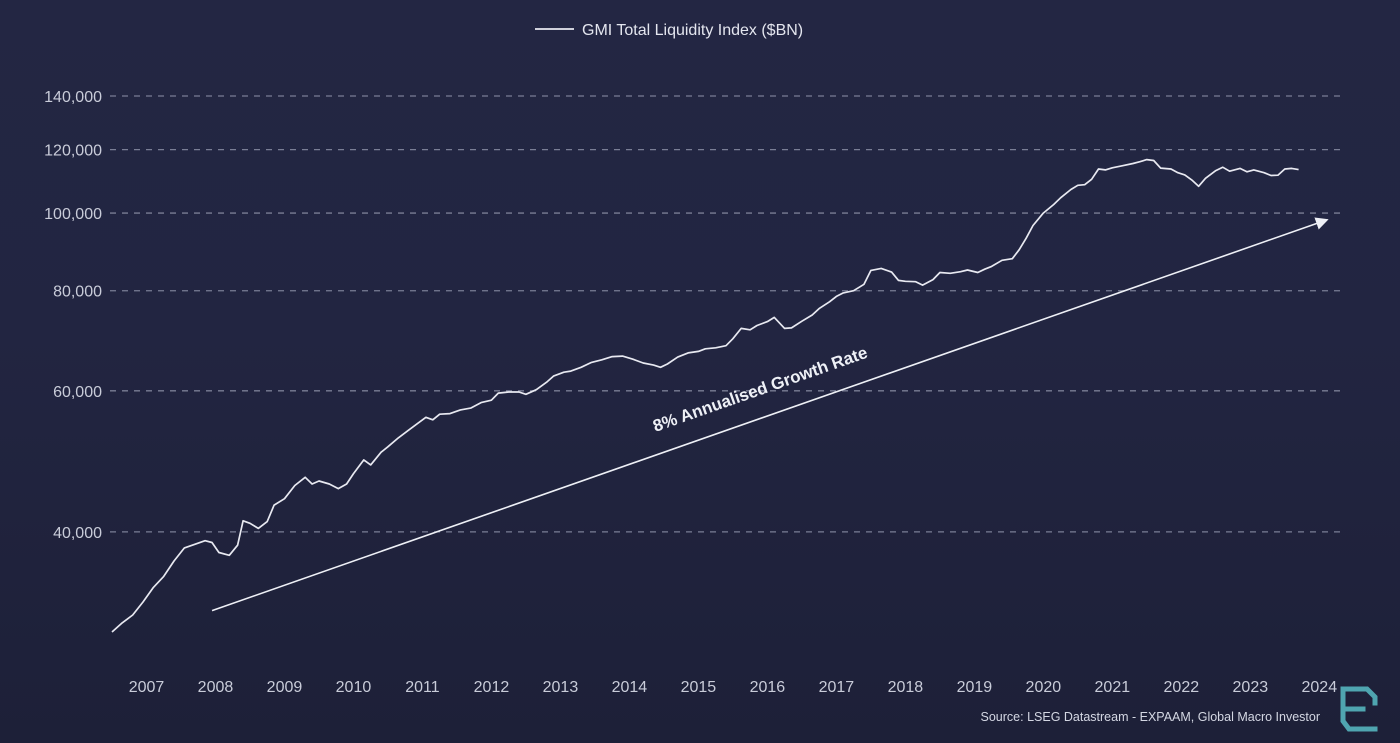 Image resolution: width=1400 pixels, height=743 pixels. Describe the element at coordinates (768, 687) in the screenshot. I see `x-tick-label: 2016` at that location.